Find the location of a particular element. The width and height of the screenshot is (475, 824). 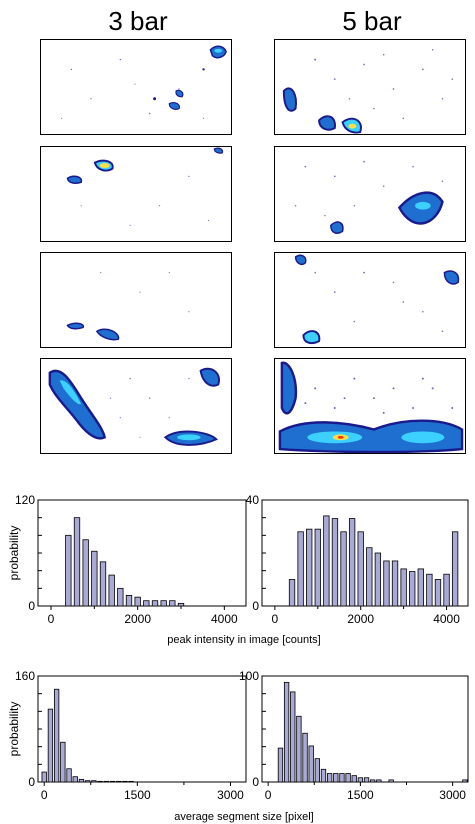

xlabel-size: average segment size [pixel] is located at coordinates (243, 817).